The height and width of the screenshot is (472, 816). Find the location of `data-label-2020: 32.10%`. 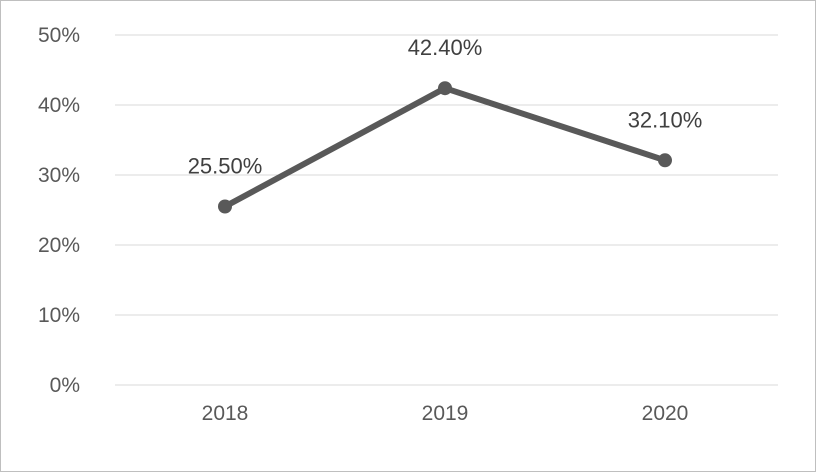

data-label-2020: 32.10% is located at coordinates (665, 119).